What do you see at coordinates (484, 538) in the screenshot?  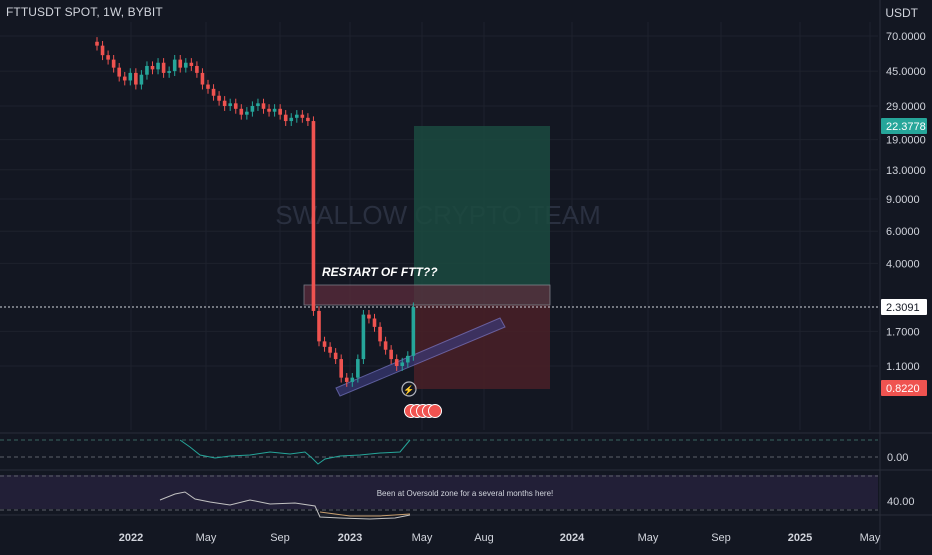 I see `x-tick-label: Aug` at bounding box center [484, 538].